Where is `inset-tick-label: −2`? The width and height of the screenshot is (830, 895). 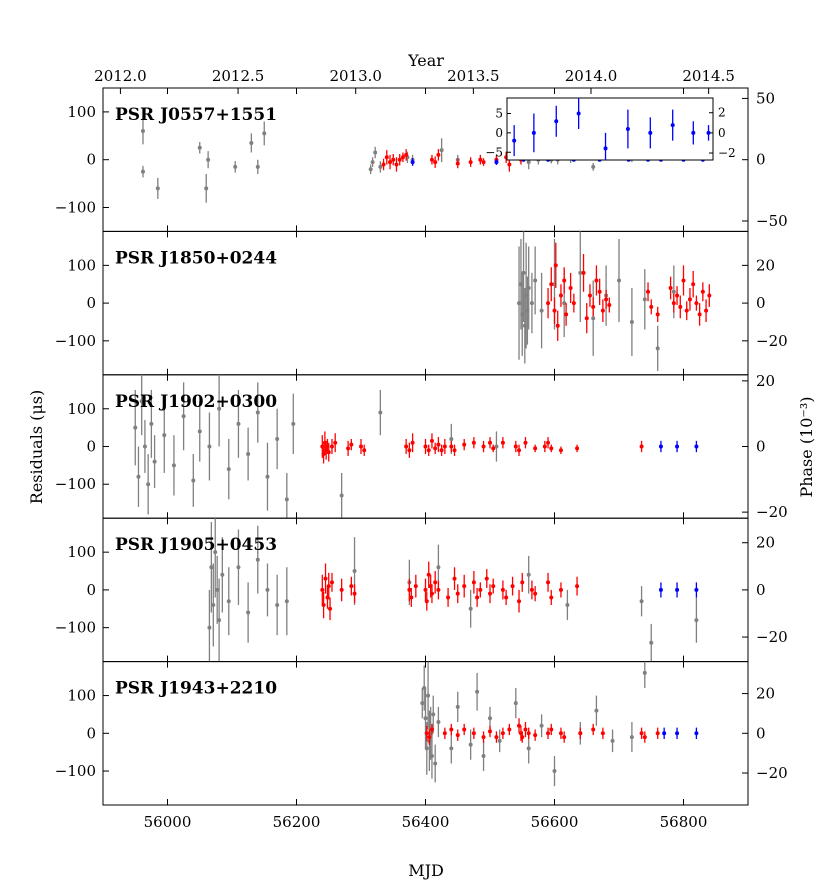
inset-tick-label: −2 is located at coordinates (727, 153).